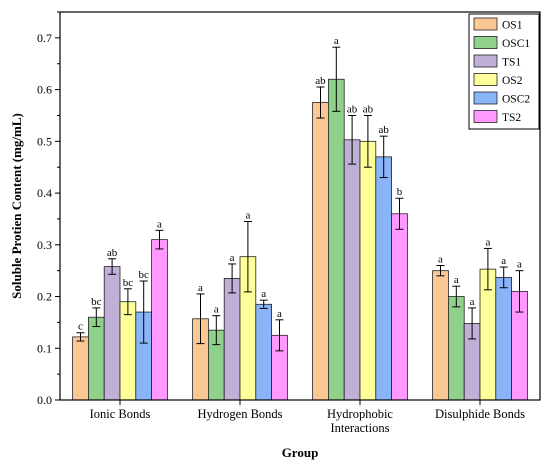 The height and width of the screenshot is (466, 550). What do you see at coordinates (300, 452) in the screenshot?
I see `x-axis-title: Group` at bounding box center [300, 452].